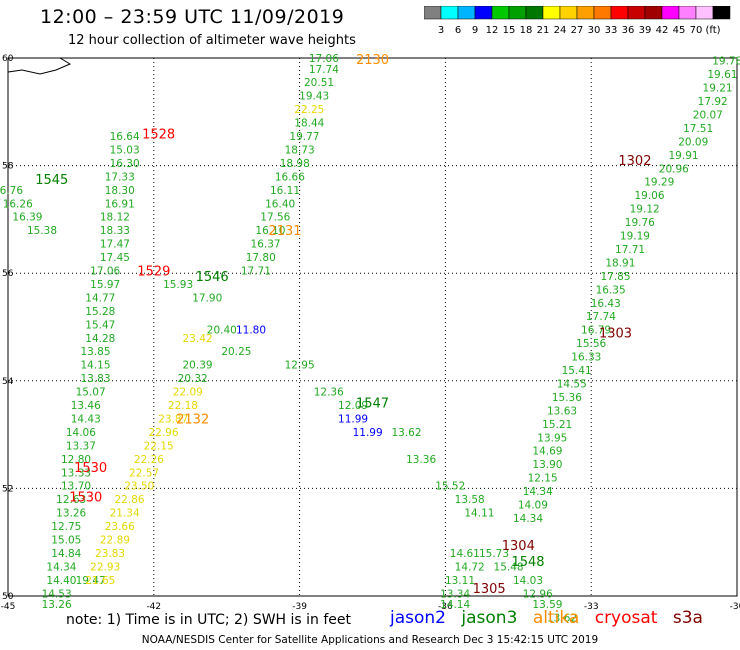 The height and width of the screenshot is (650, 740). What do you see at coordinates (207, 298) in the screenshot?
I see `data-label-jason3: 17.90` at bounding box center [207, 298].